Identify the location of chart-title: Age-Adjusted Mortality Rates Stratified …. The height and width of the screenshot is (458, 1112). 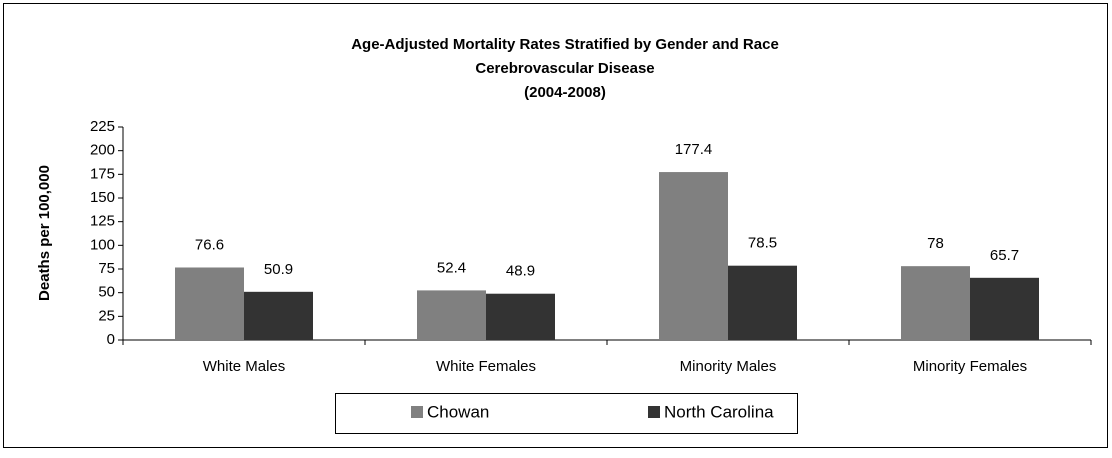
(565, 44).